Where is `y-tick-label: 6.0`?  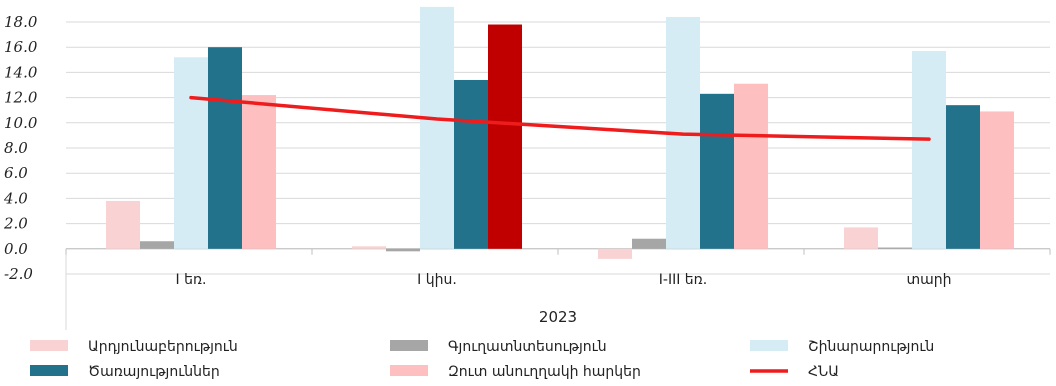
y-tick-label: 6.0 is located at coordinates (16, 173).